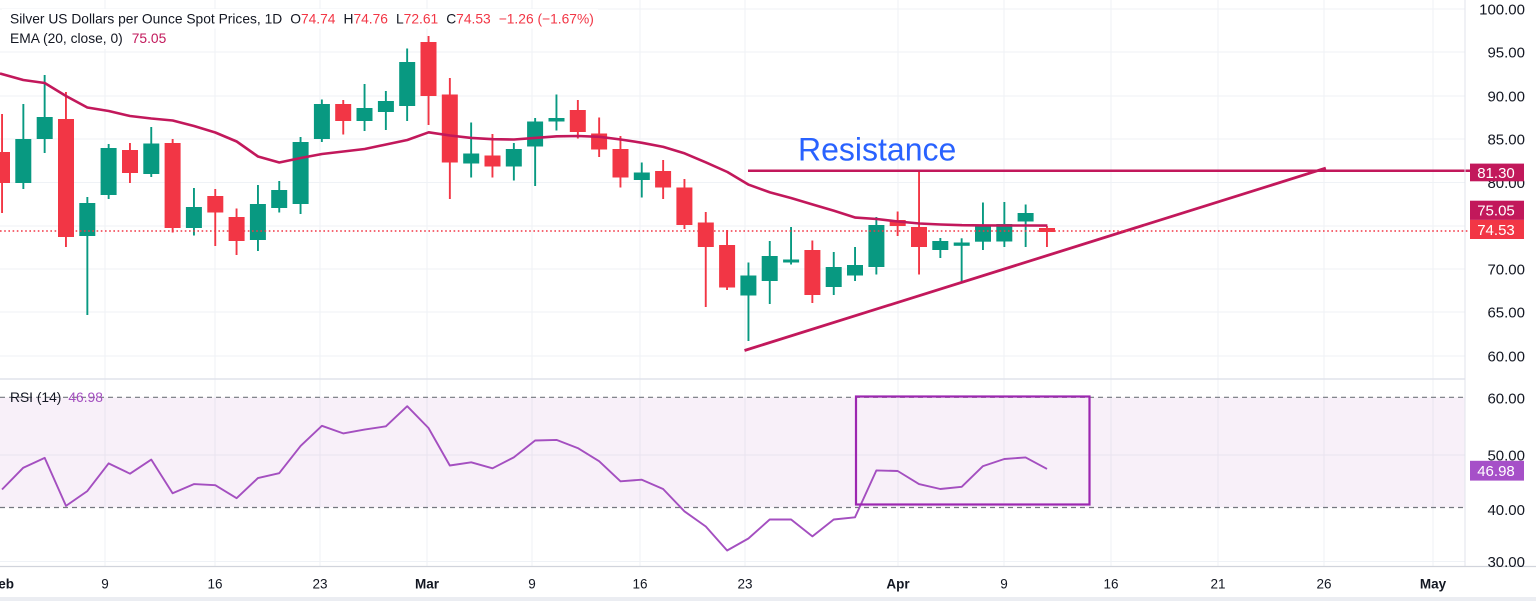 The height and width of the screenshot is (601, 1536). I want to click on svg-text: 85.00, so click(1506, 139).